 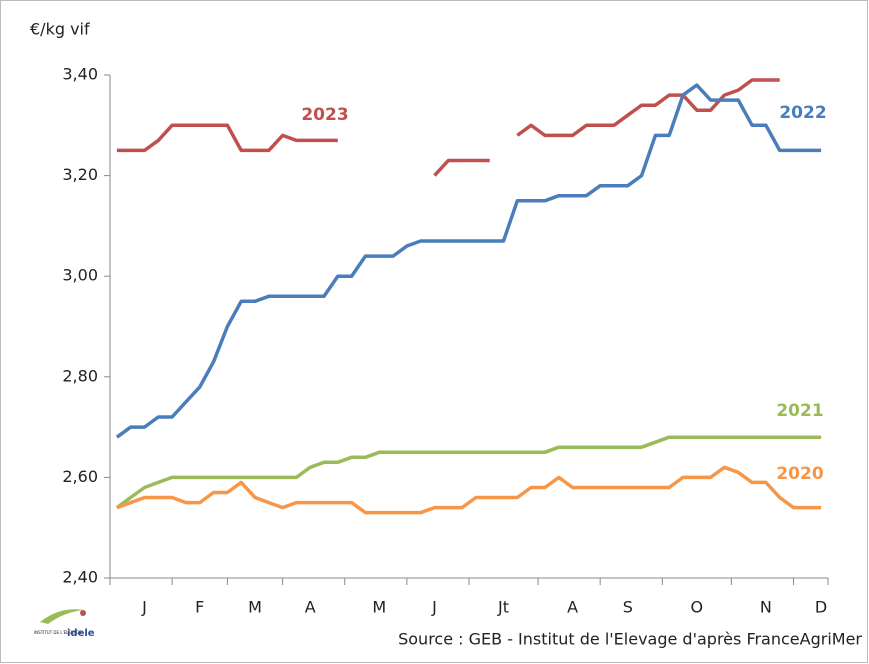 What do you see at coordinates (80, 275) in the screenshot?
I see `y-tick-label: 3,00` at bounding box center [80, 275].